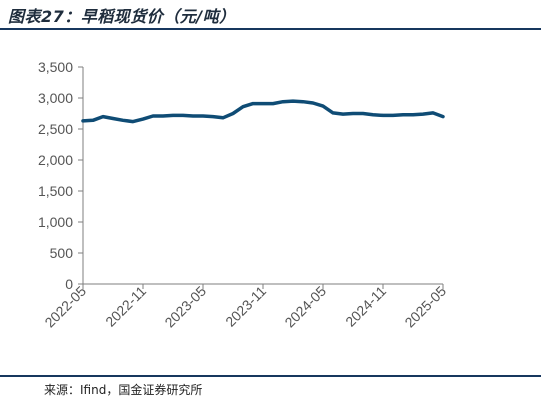  Describe the element at coordinates (55, 67) in the screenshot. I see `y-tick-label: 3,500` at that location.